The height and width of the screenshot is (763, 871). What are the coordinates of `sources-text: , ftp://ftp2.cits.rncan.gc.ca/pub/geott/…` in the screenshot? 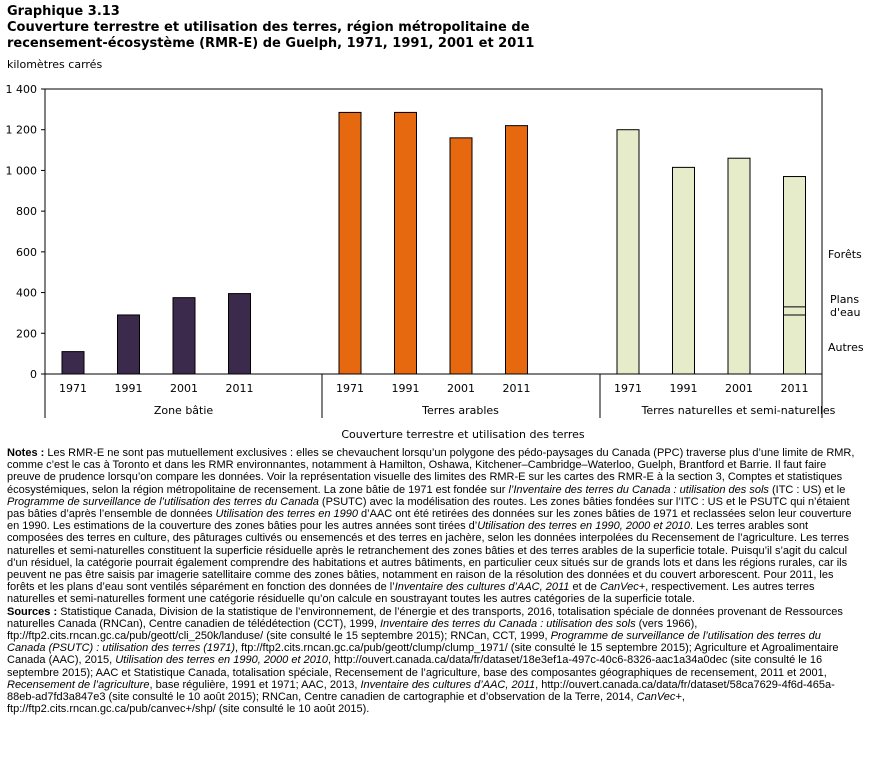 It's located at (423, 654).